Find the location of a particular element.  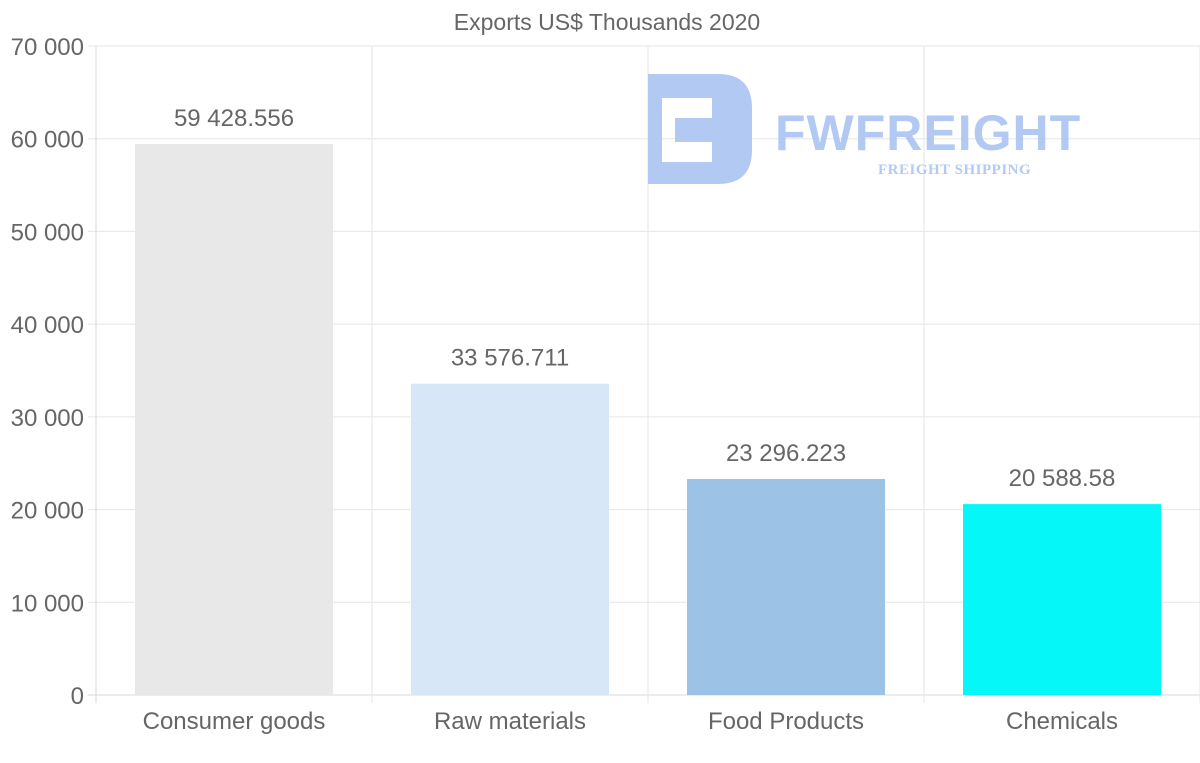

y-tick-label: 30 000 is located at coordinates (47, 418).